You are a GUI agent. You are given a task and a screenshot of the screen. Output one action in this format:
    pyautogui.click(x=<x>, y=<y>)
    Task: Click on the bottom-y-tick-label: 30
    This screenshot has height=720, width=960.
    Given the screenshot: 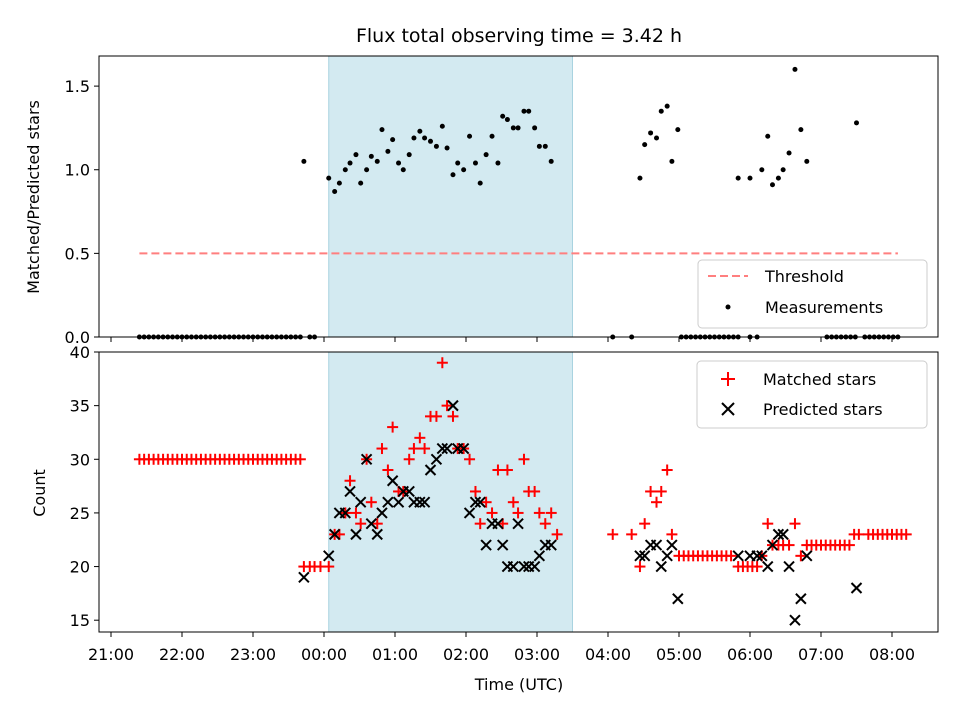 What is the action you would take?
    pyautogui.click(x=80, y=459)
    